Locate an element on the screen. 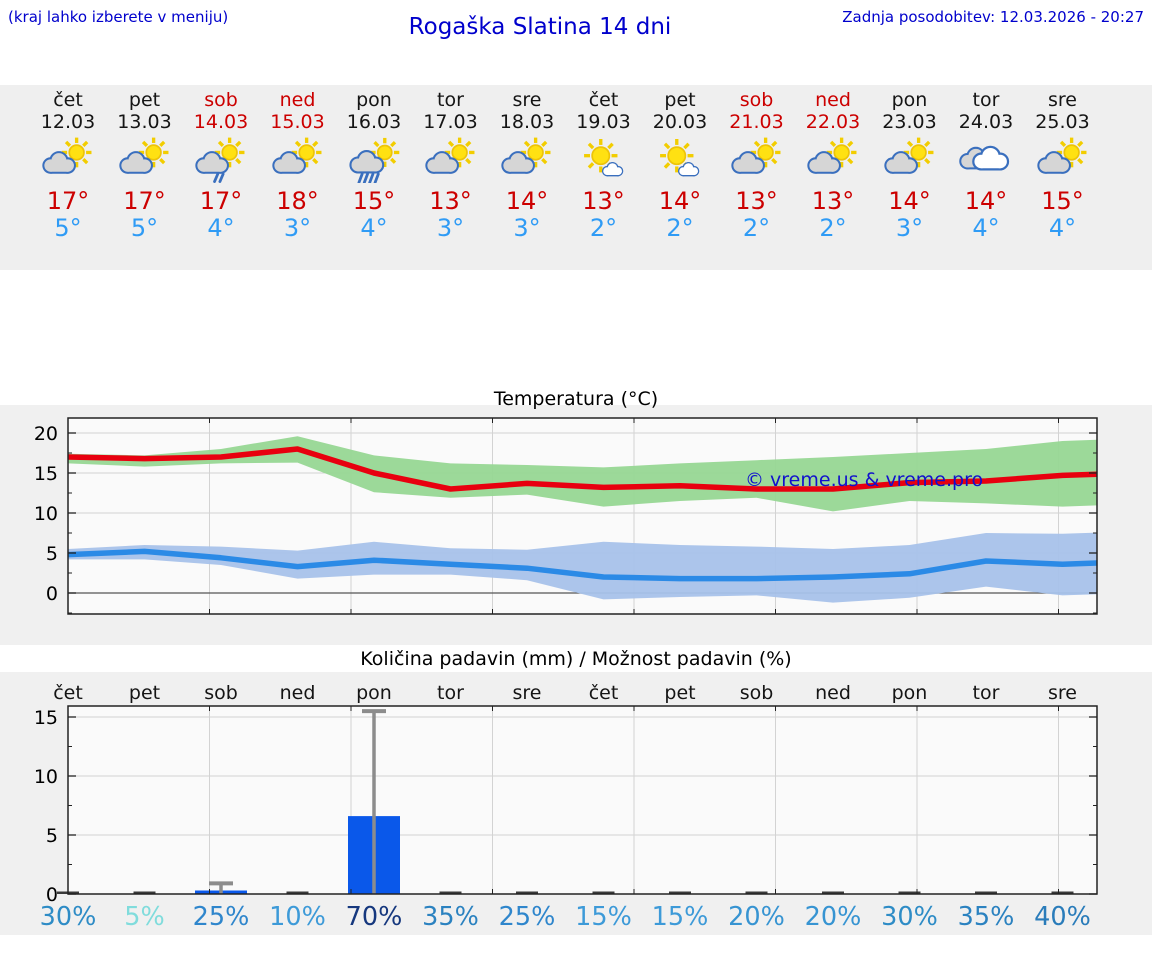 The height and width of the screenshot is (975, 1152). day-date: 20.03 is located at coordinates (680, 122).